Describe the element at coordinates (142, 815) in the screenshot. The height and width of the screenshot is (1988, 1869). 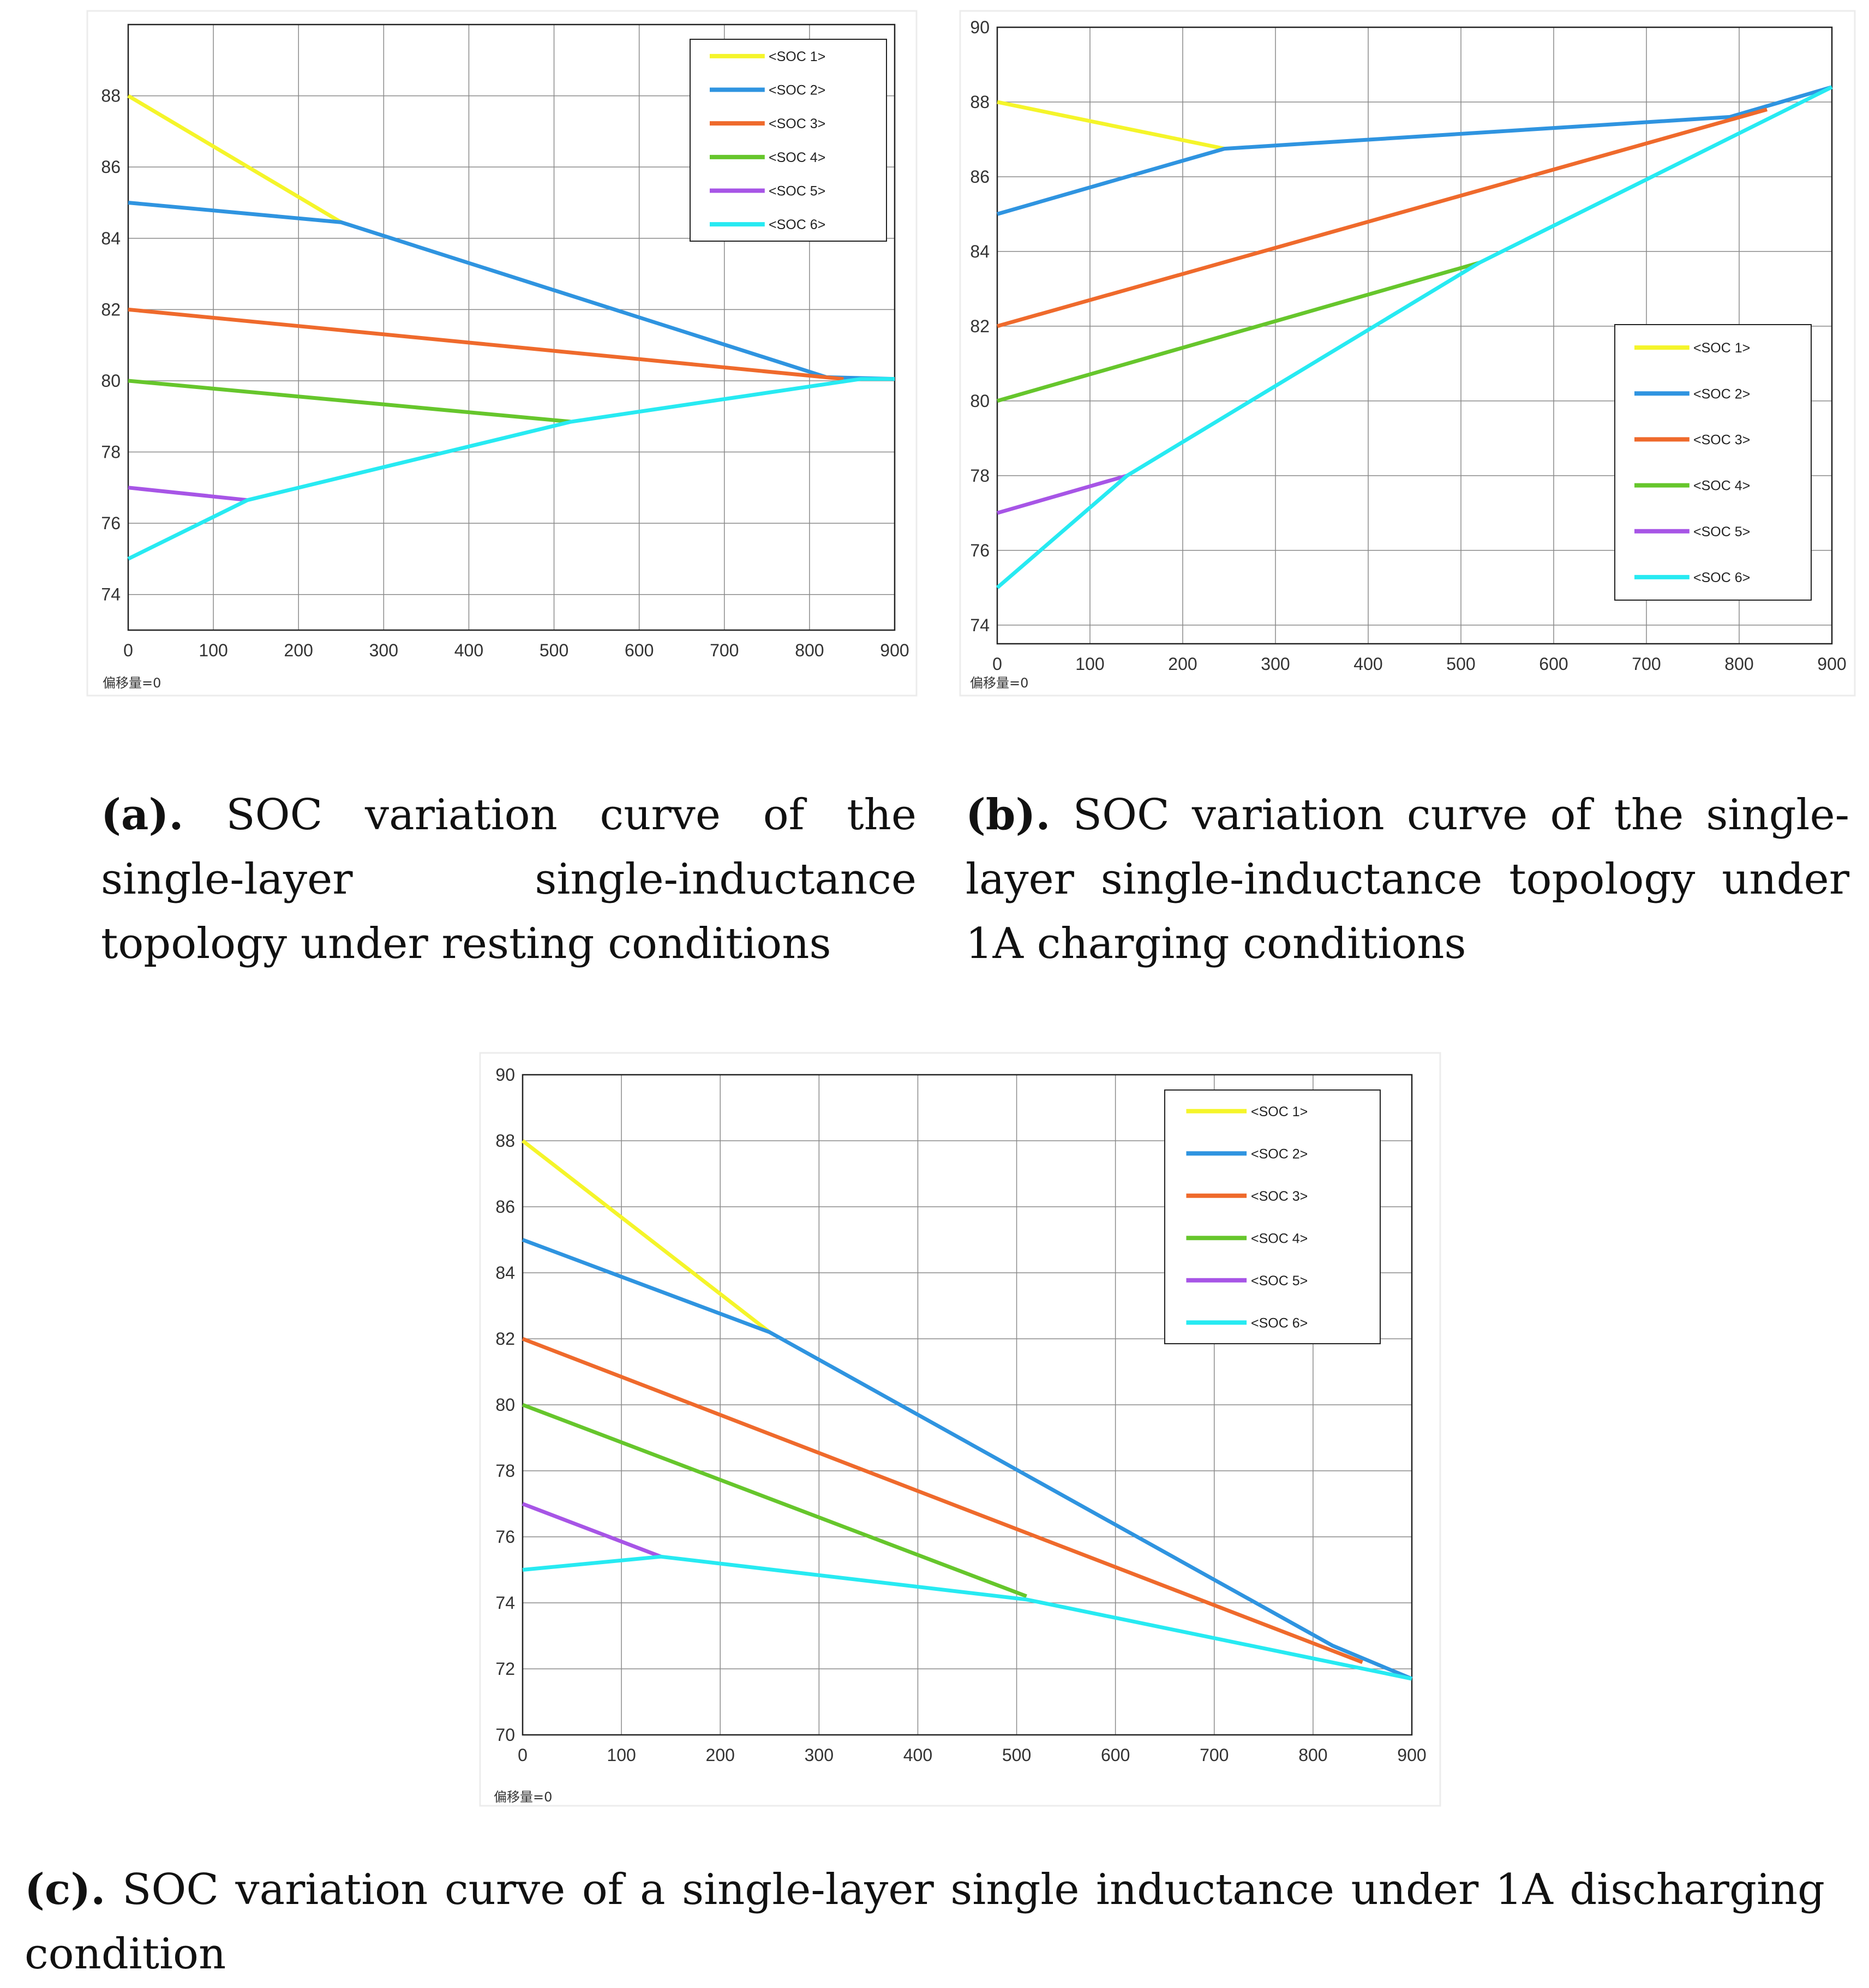
I see `caption-a-tag: (a).` at that location.